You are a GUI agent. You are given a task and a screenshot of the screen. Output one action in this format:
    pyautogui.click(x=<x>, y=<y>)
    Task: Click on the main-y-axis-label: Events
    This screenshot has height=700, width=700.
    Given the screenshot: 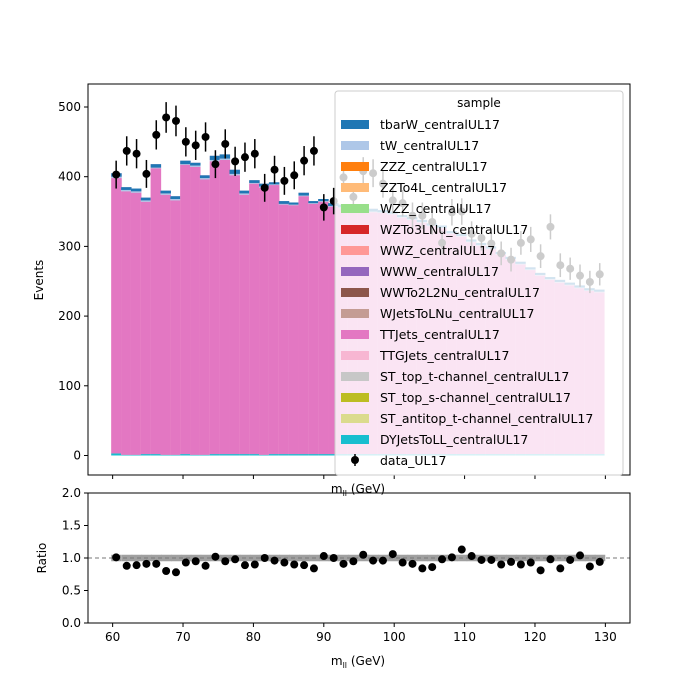 What is the action you would take?
    pyautogui.click(x=39, y=280)
    